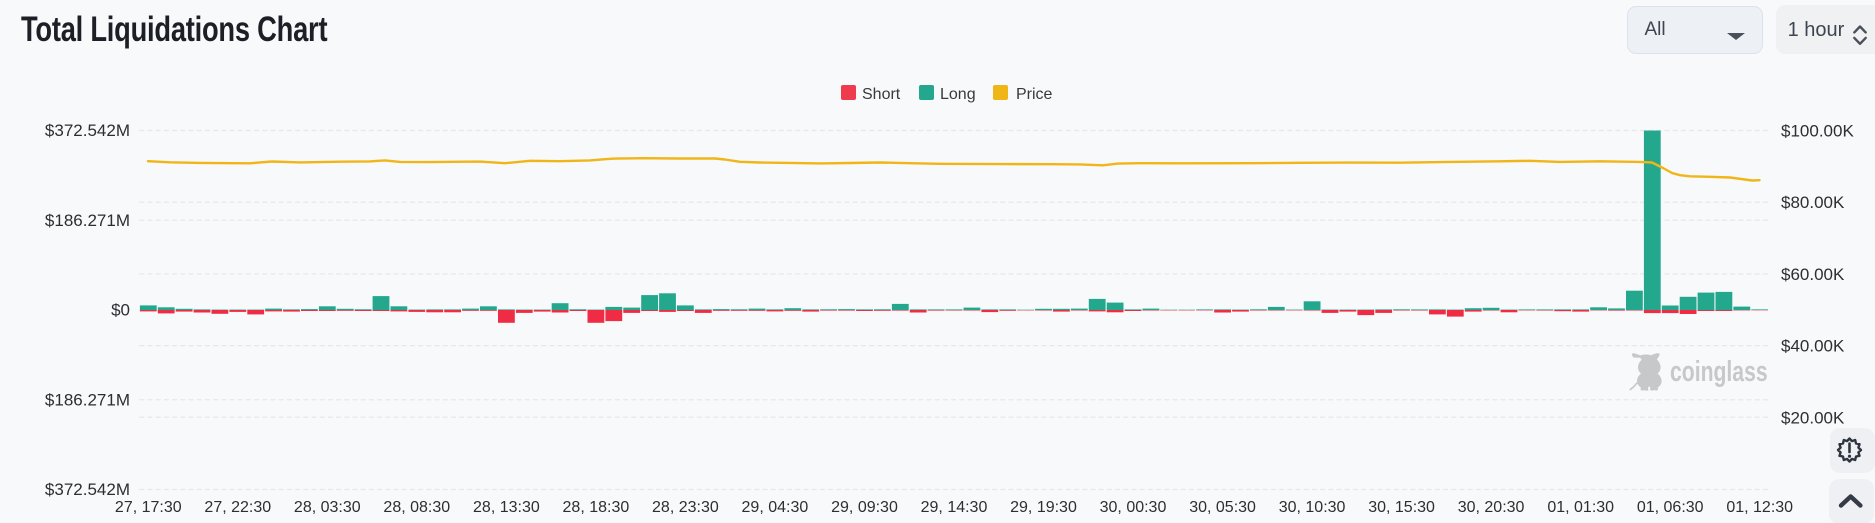 The image size is (1875, 523). I want to click on svg-text: $20.00K, so click(1813, 417).